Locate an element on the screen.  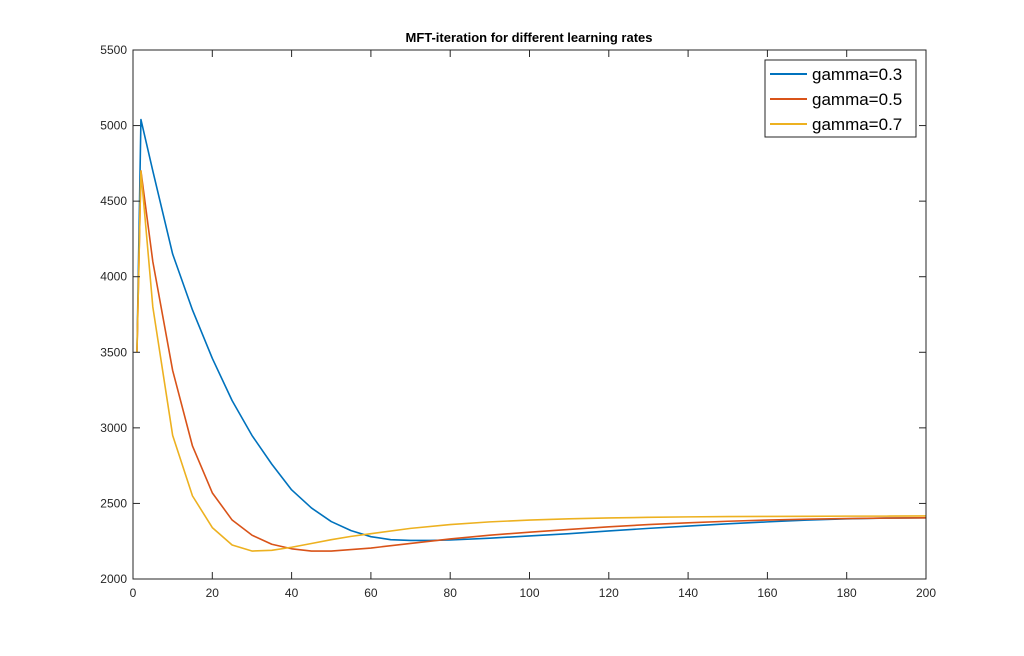
x-tick-label: 40 is located at coordinates (292, 593).